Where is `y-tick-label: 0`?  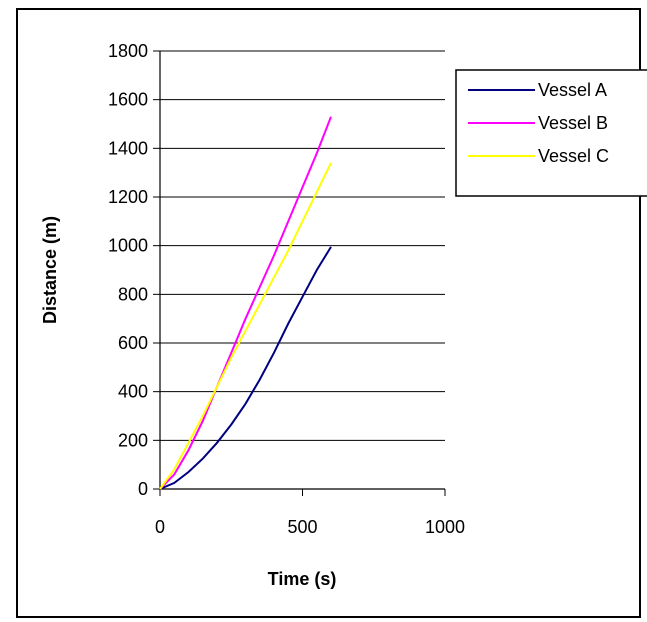 y-tick-label: 0 is located at coordinates (143, 489).